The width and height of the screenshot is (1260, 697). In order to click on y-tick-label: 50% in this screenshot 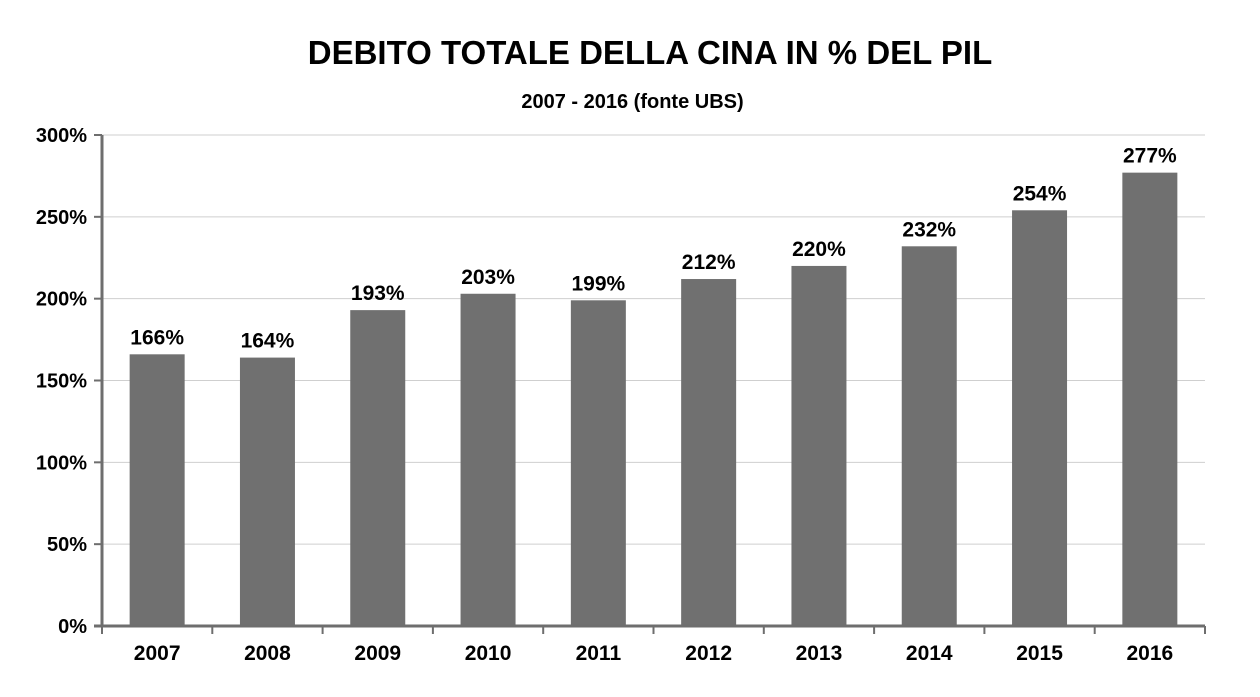, I will do `click(67, 545)`.